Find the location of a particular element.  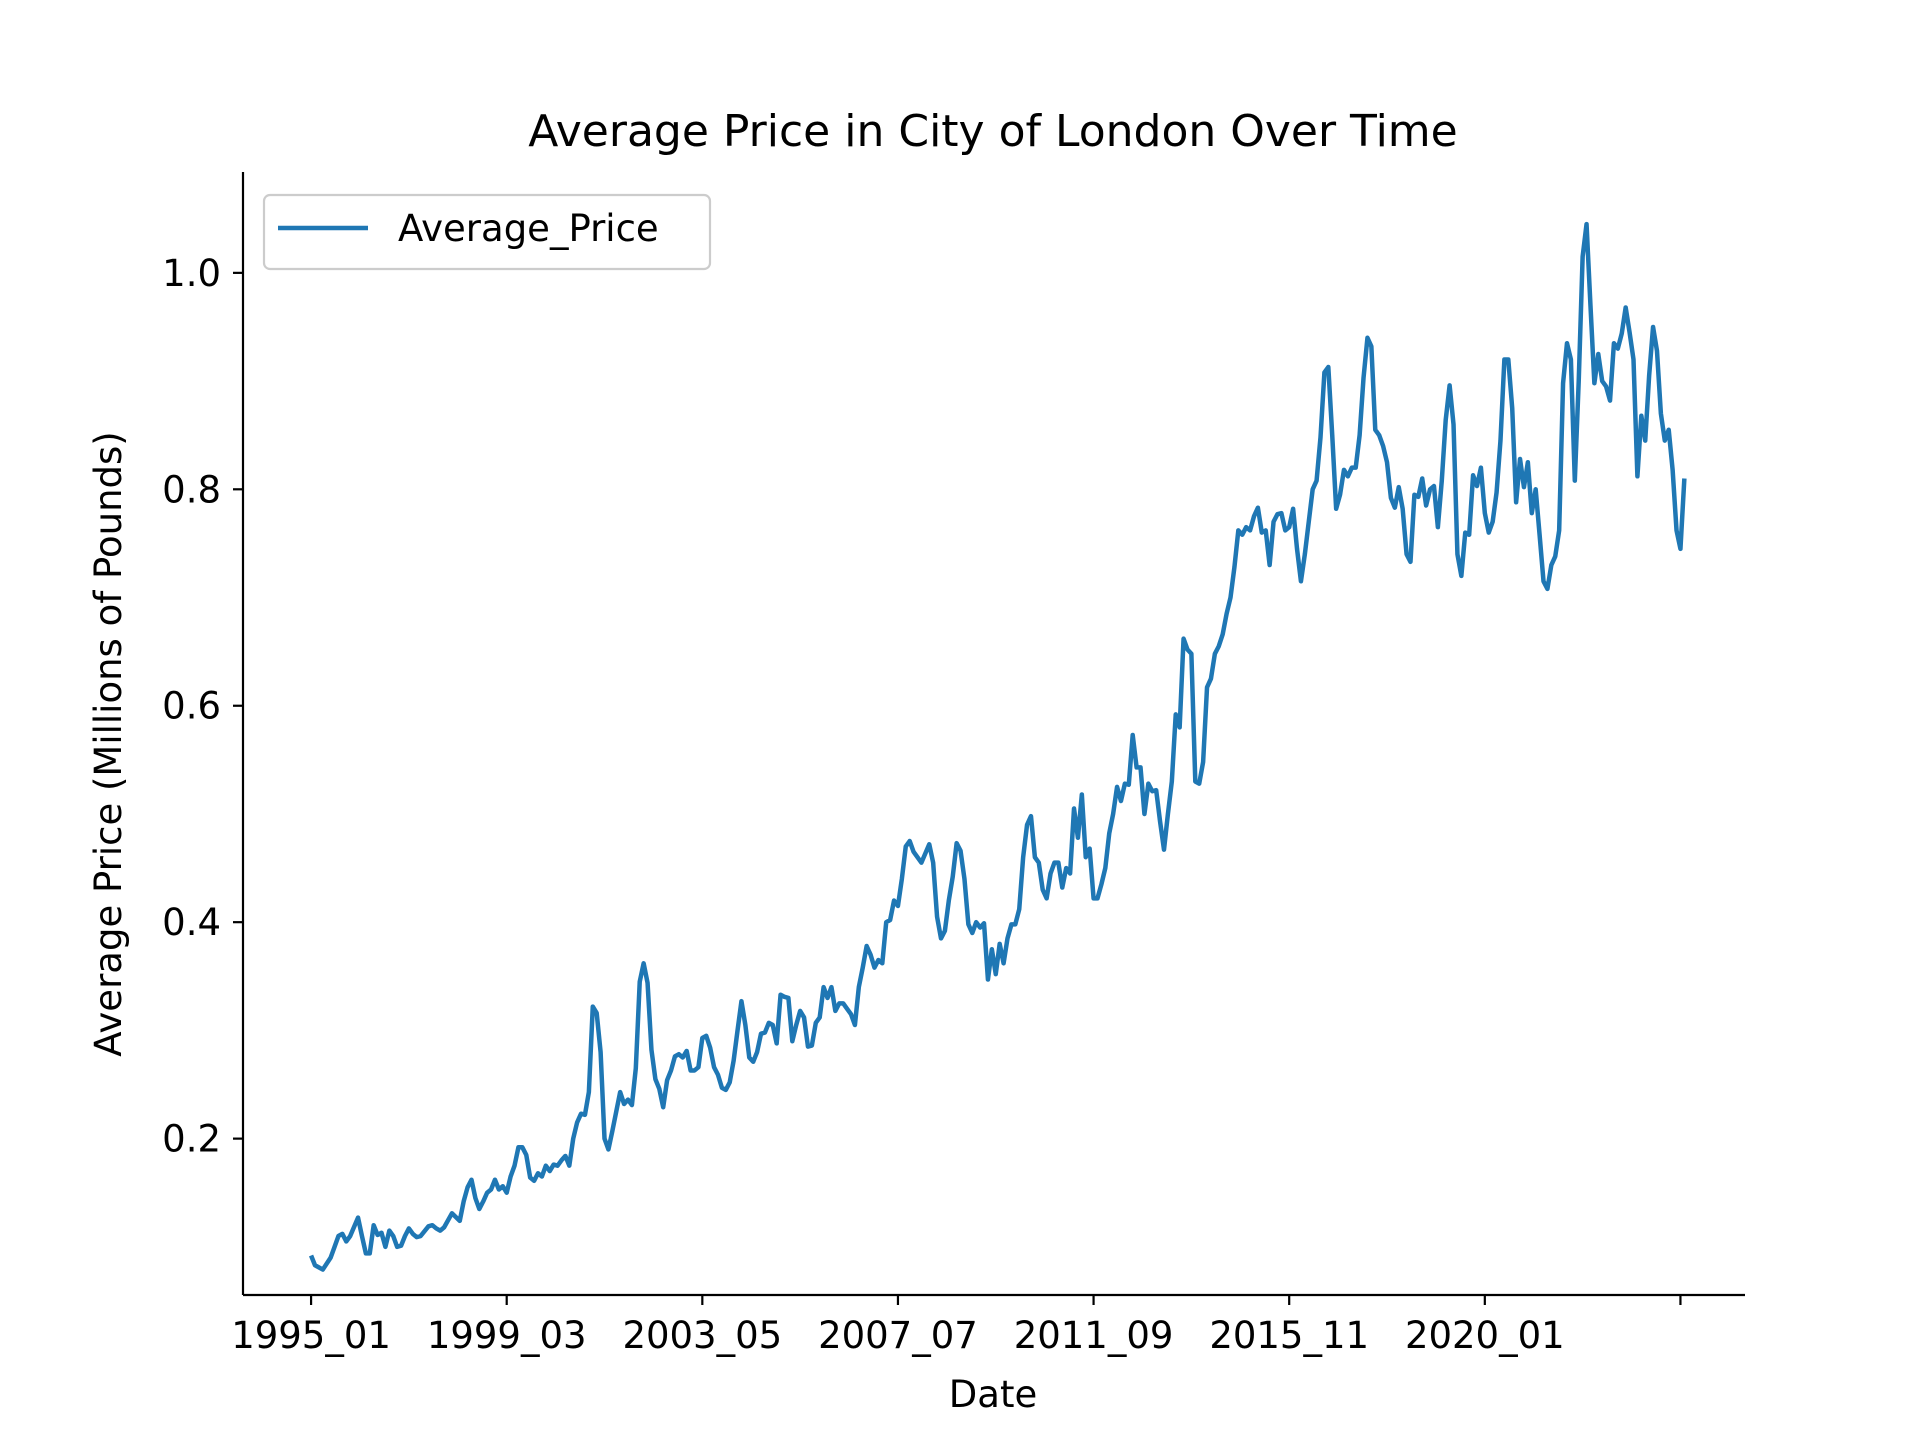

y-tick-label: 0.6 is located at coordinates (191, 706).